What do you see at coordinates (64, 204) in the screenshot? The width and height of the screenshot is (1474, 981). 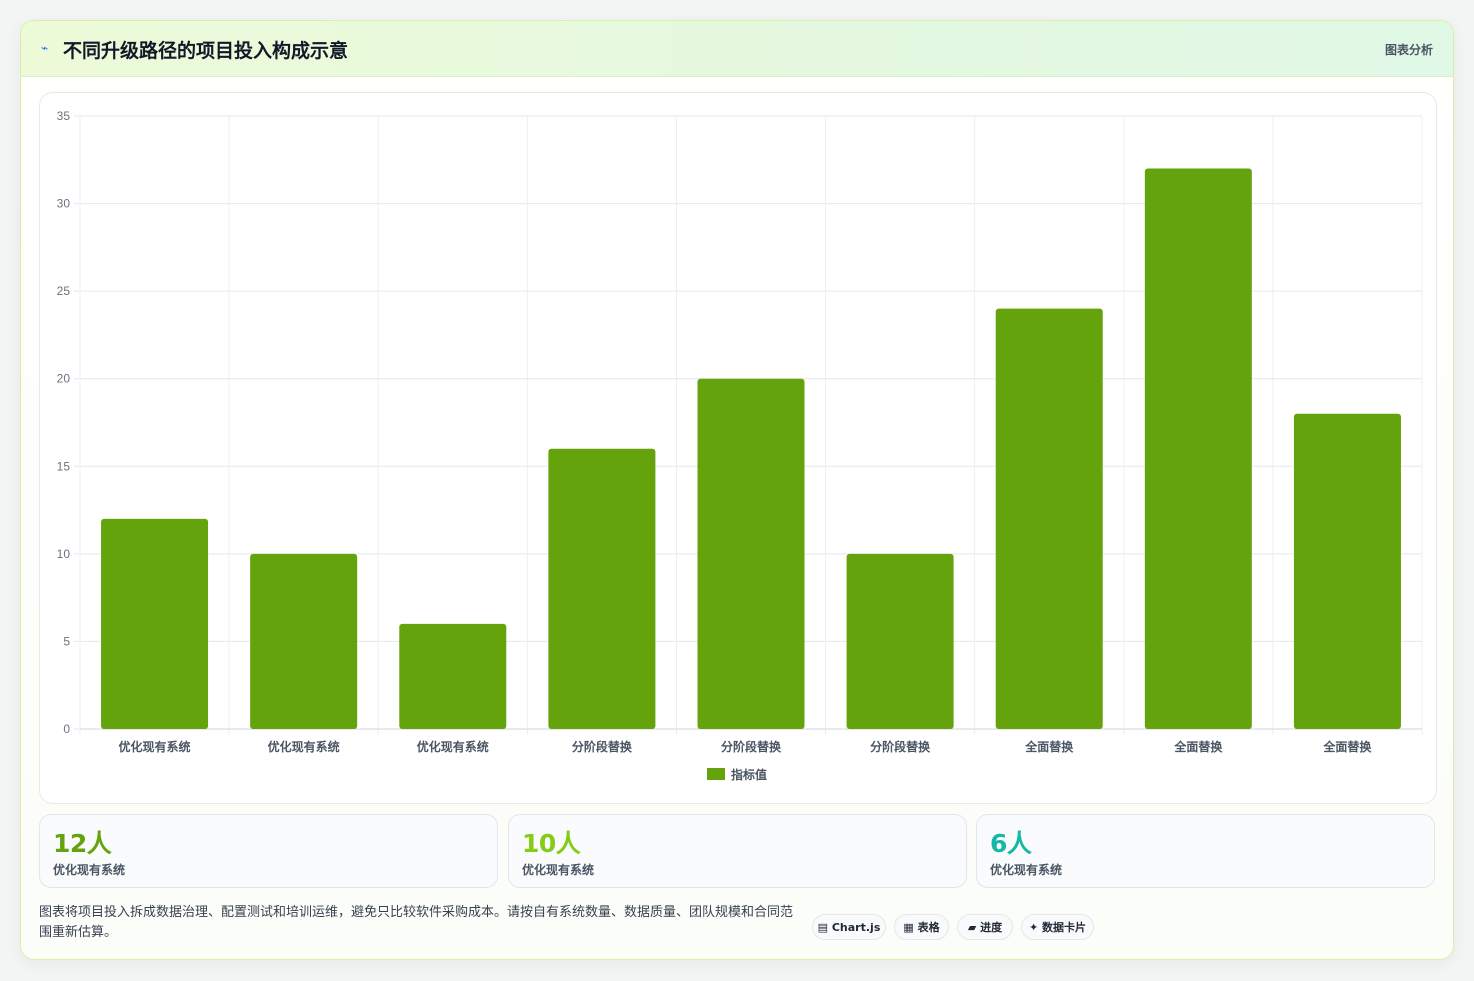 I see `y-tick-label: 30` at bounding box center [64, 204].